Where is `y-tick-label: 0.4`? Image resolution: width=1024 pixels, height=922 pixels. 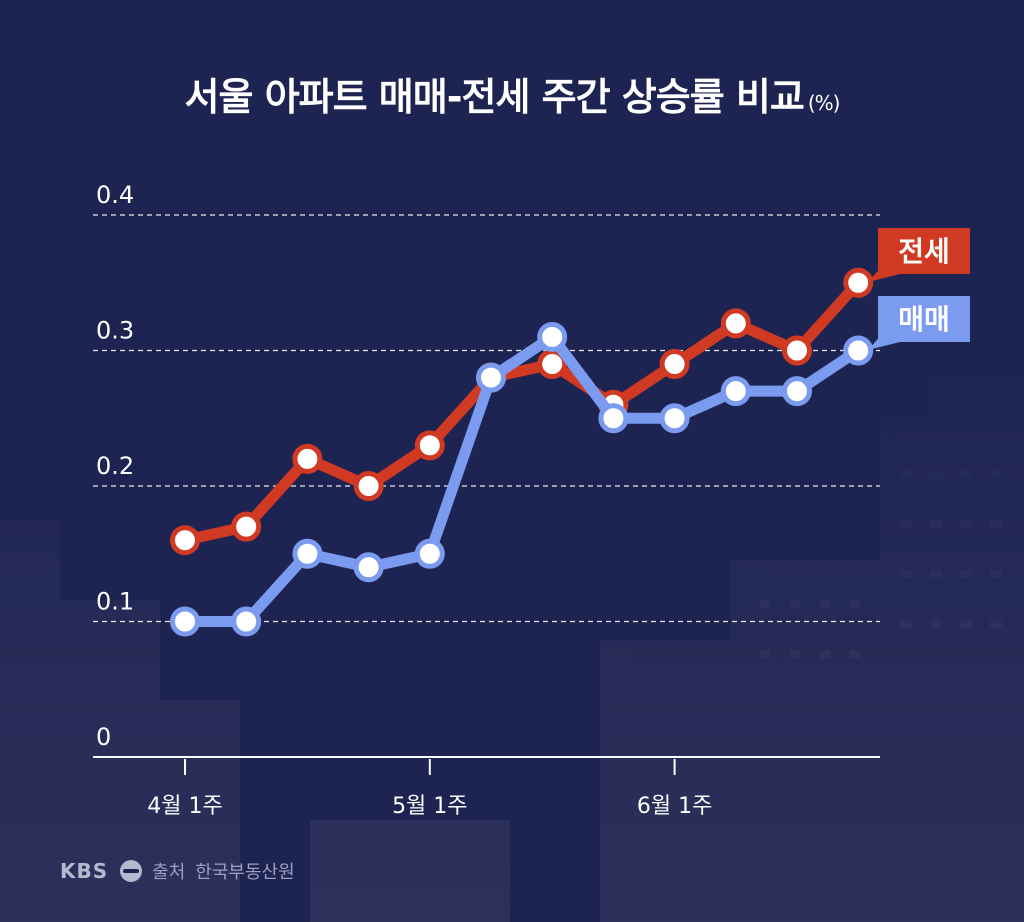 y-tick-label: 0.4 is located at coordinates (115, 195).